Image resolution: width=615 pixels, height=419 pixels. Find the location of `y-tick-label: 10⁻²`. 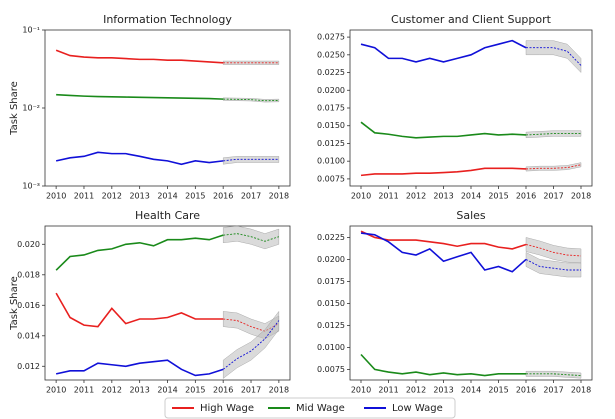

y-tick-label: 10⁻² is located at coordinates (31, 108).